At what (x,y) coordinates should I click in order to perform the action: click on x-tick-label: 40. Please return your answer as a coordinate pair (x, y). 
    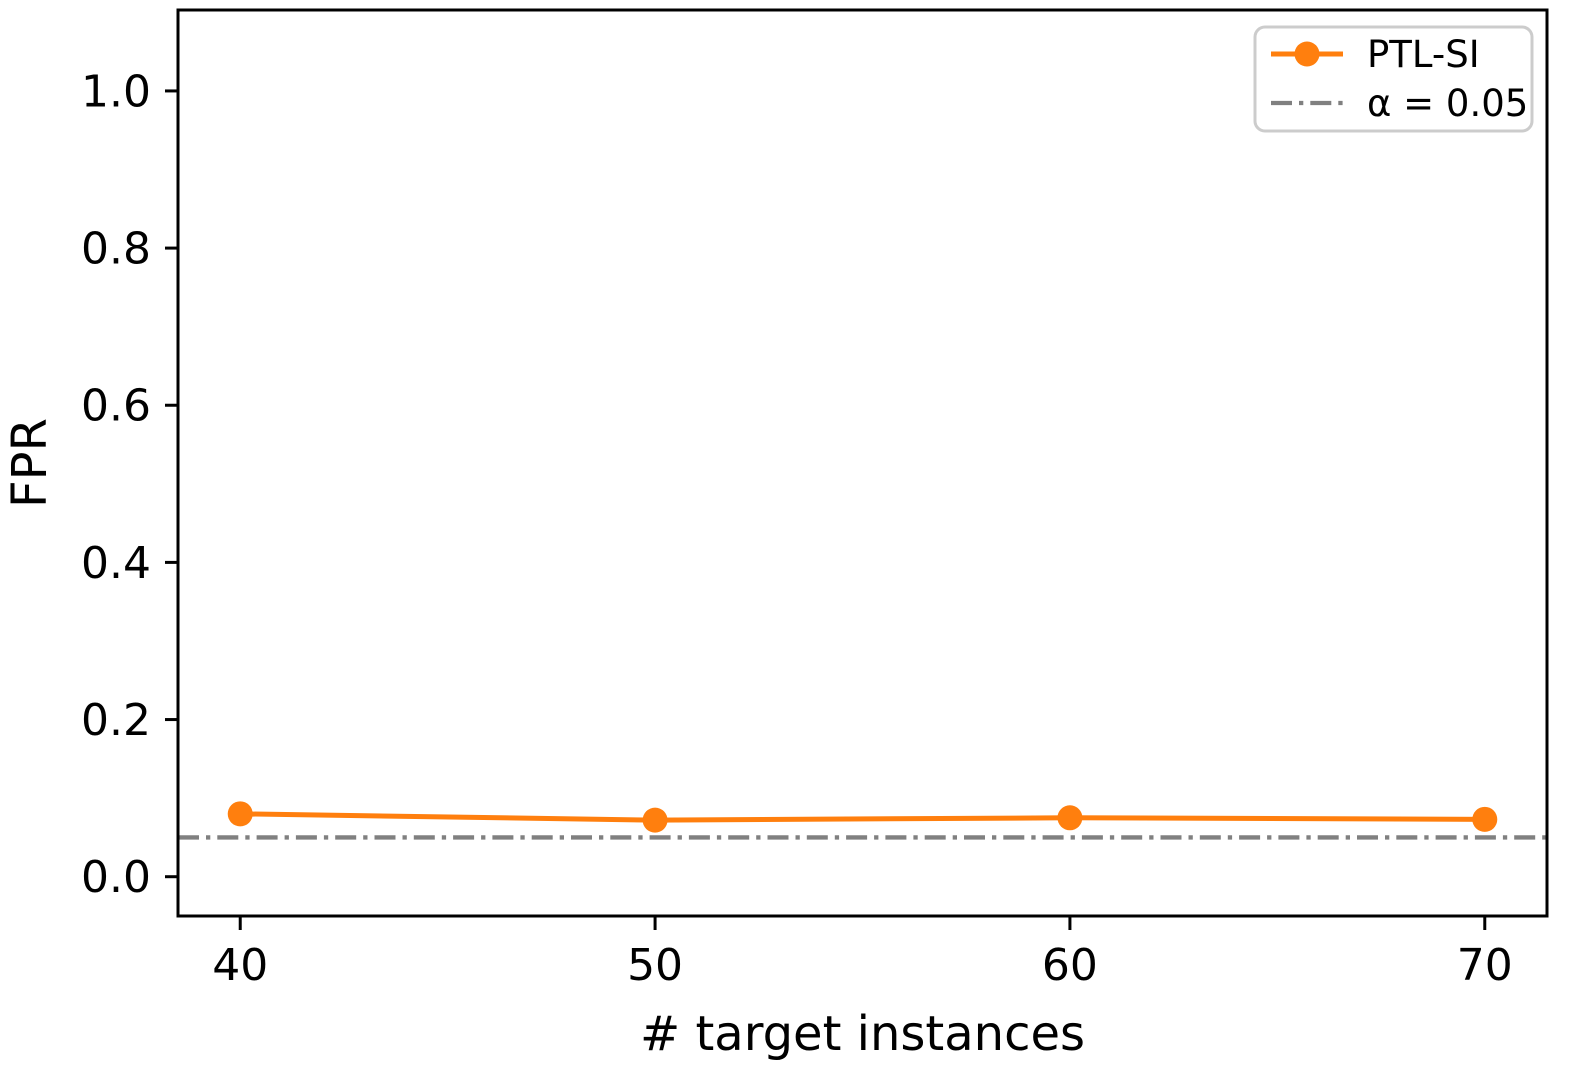
    Looking at the image, I should click on (240, 965).